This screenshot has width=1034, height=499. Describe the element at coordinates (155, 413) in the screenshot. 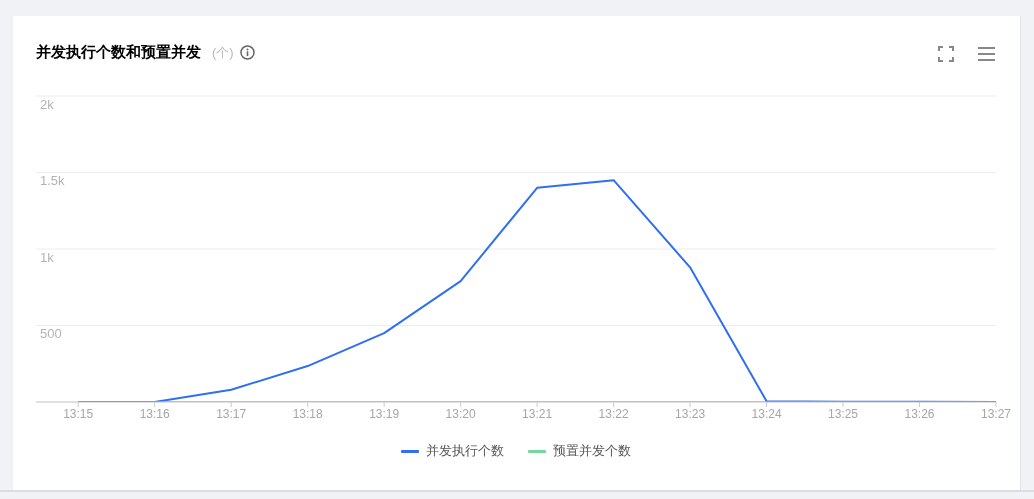

I see `x-tick-label: 13:16` at that location.